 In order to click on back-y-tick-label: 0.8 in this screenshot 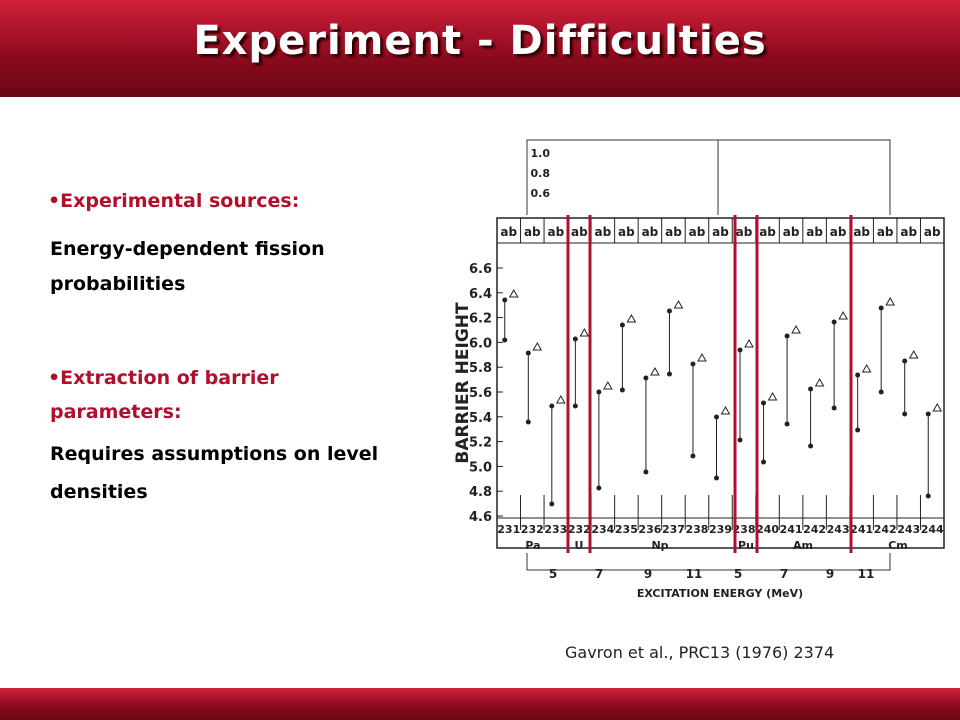, I will do `click(541, 173)`.